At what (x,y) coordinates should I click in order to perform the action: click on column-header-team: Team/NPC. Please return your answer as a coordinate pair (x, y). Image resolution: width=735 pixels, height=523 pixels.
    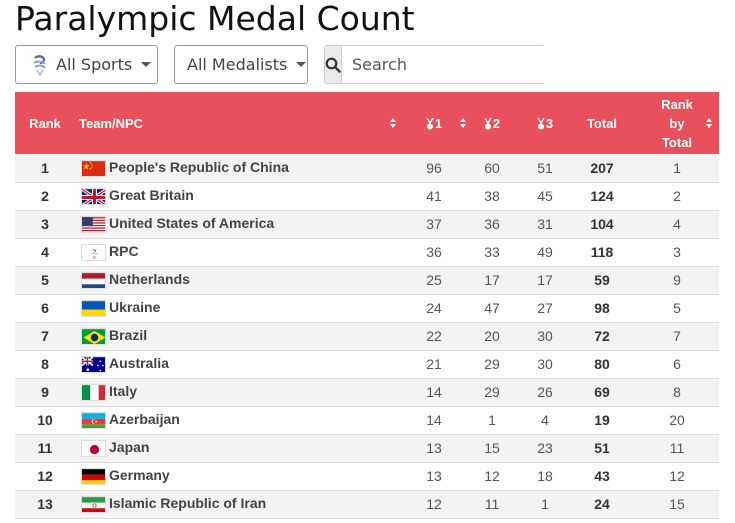
    Looking at the image, I should click on (240, 123).